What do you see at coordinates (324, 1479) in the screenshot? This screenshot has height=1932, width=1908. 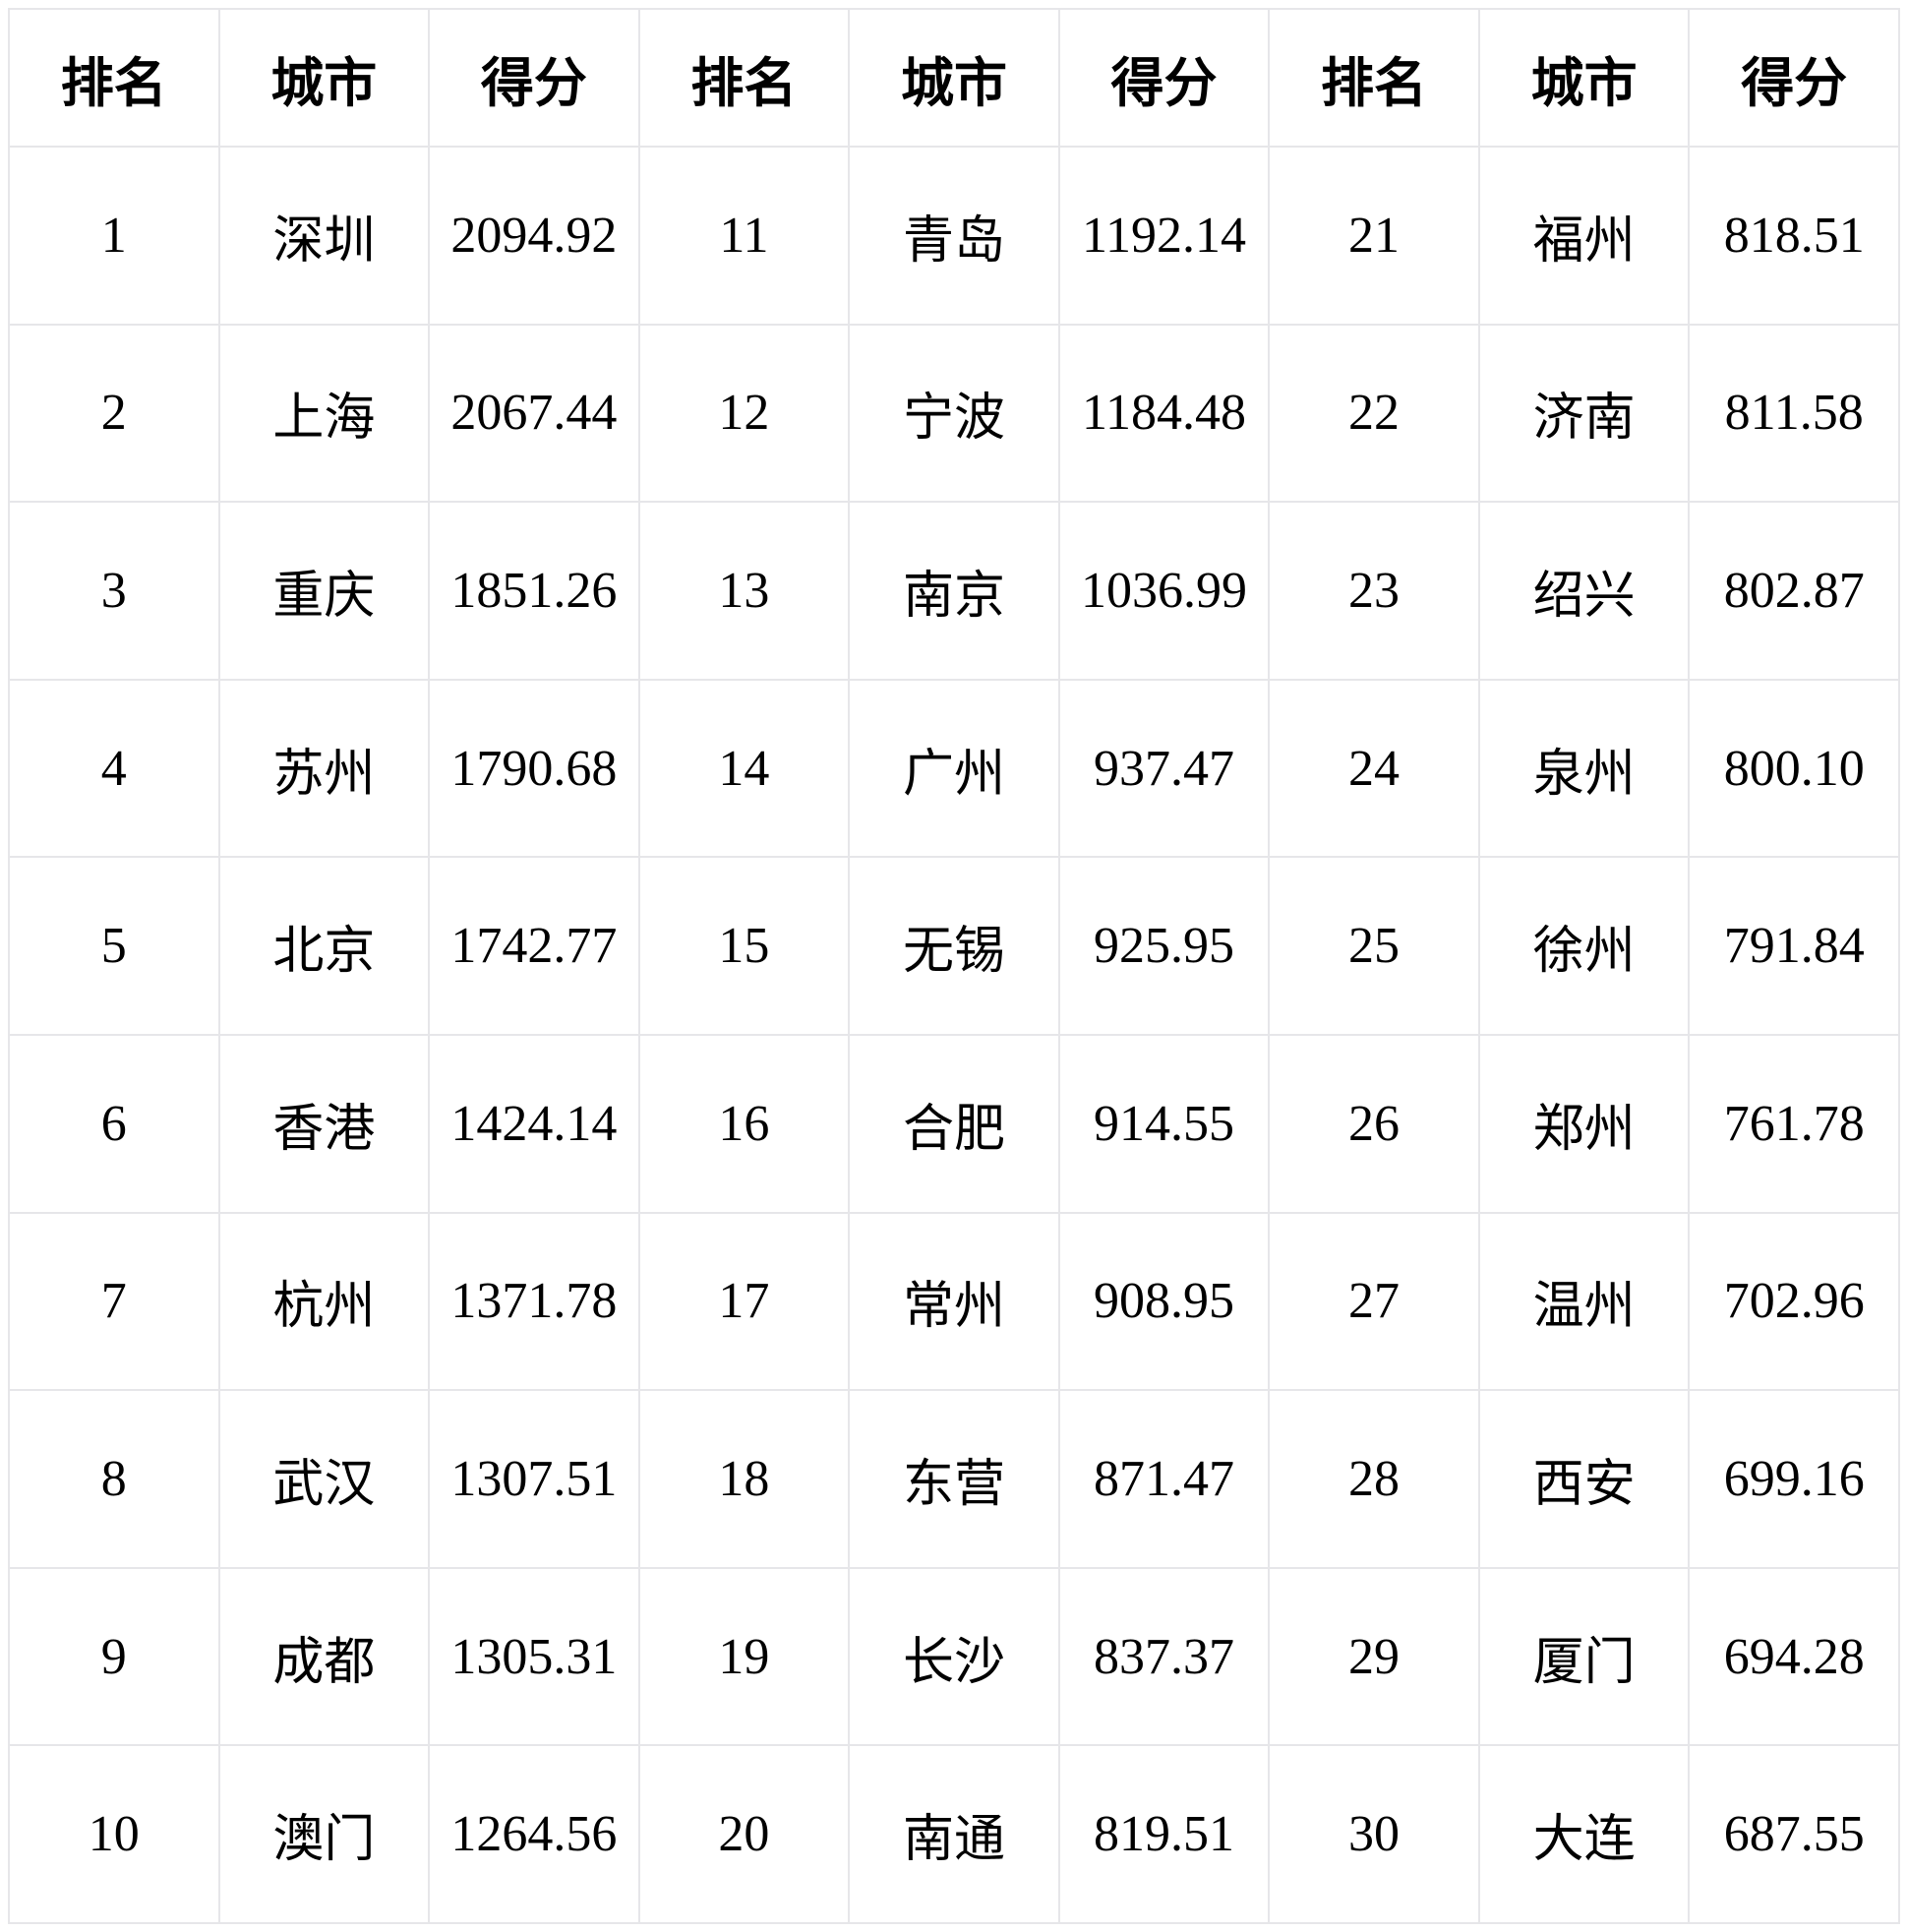 I see `city-cell: 武汉` at bounding box center [324, 1479].